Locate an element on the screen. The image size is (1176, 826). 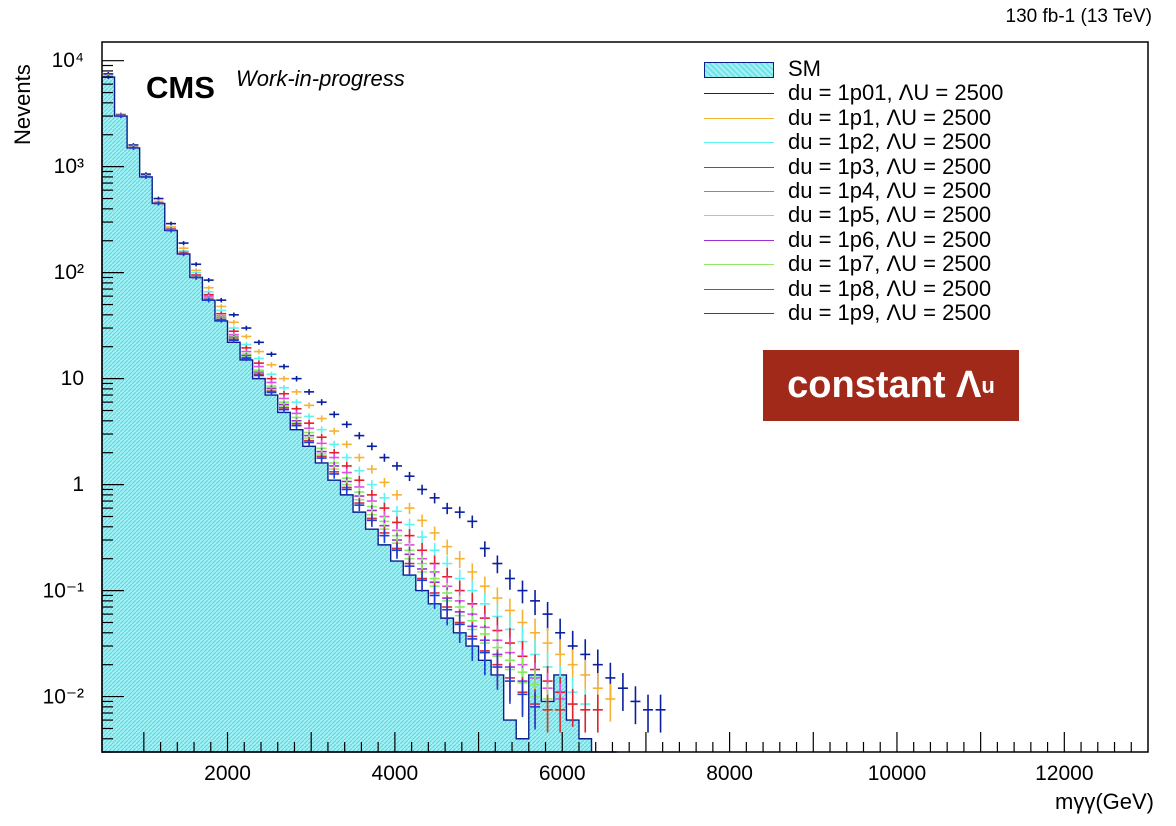
legend-label: du = 1p01, ΛU = 2500 is located at coordinates (896, 93).